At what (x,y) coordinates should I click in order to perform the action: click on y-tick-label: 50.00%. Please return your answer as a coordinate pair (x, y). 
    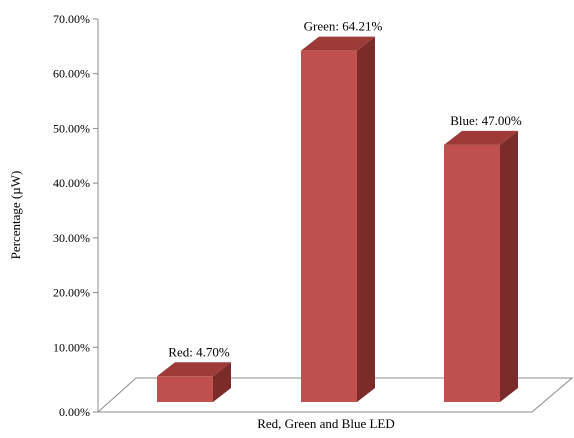
    Looking at the image, I should click on (71, 128).